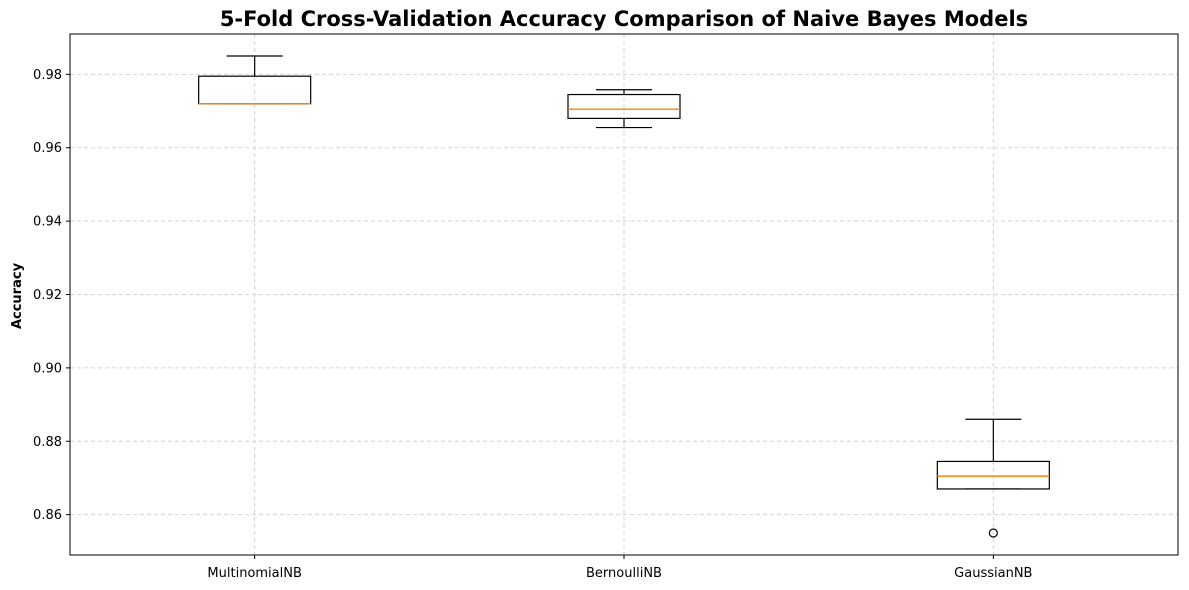  What do you see at coordinates (17, 295) in the screenshot?
I see `y-axis-label: Accuracy` at bounding box center [17, 295].